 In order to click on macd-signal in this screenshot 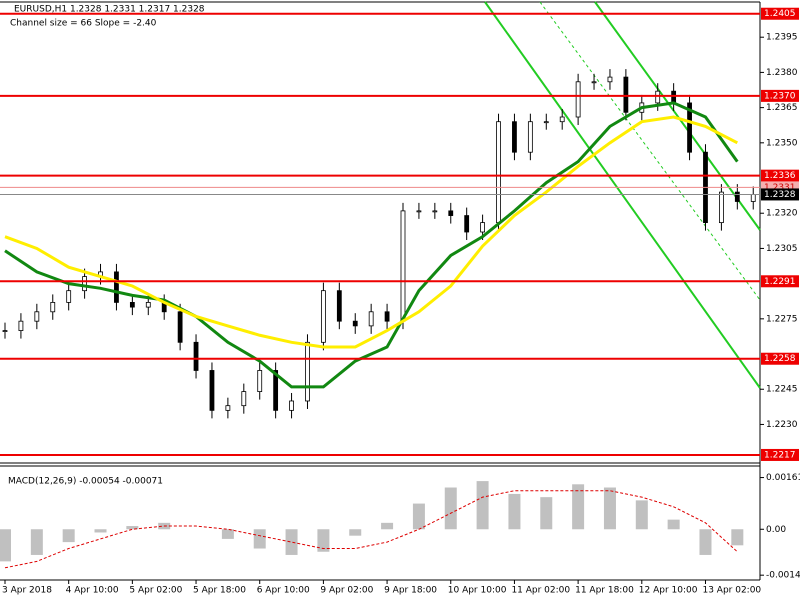, I will do `click(371, 529)`.